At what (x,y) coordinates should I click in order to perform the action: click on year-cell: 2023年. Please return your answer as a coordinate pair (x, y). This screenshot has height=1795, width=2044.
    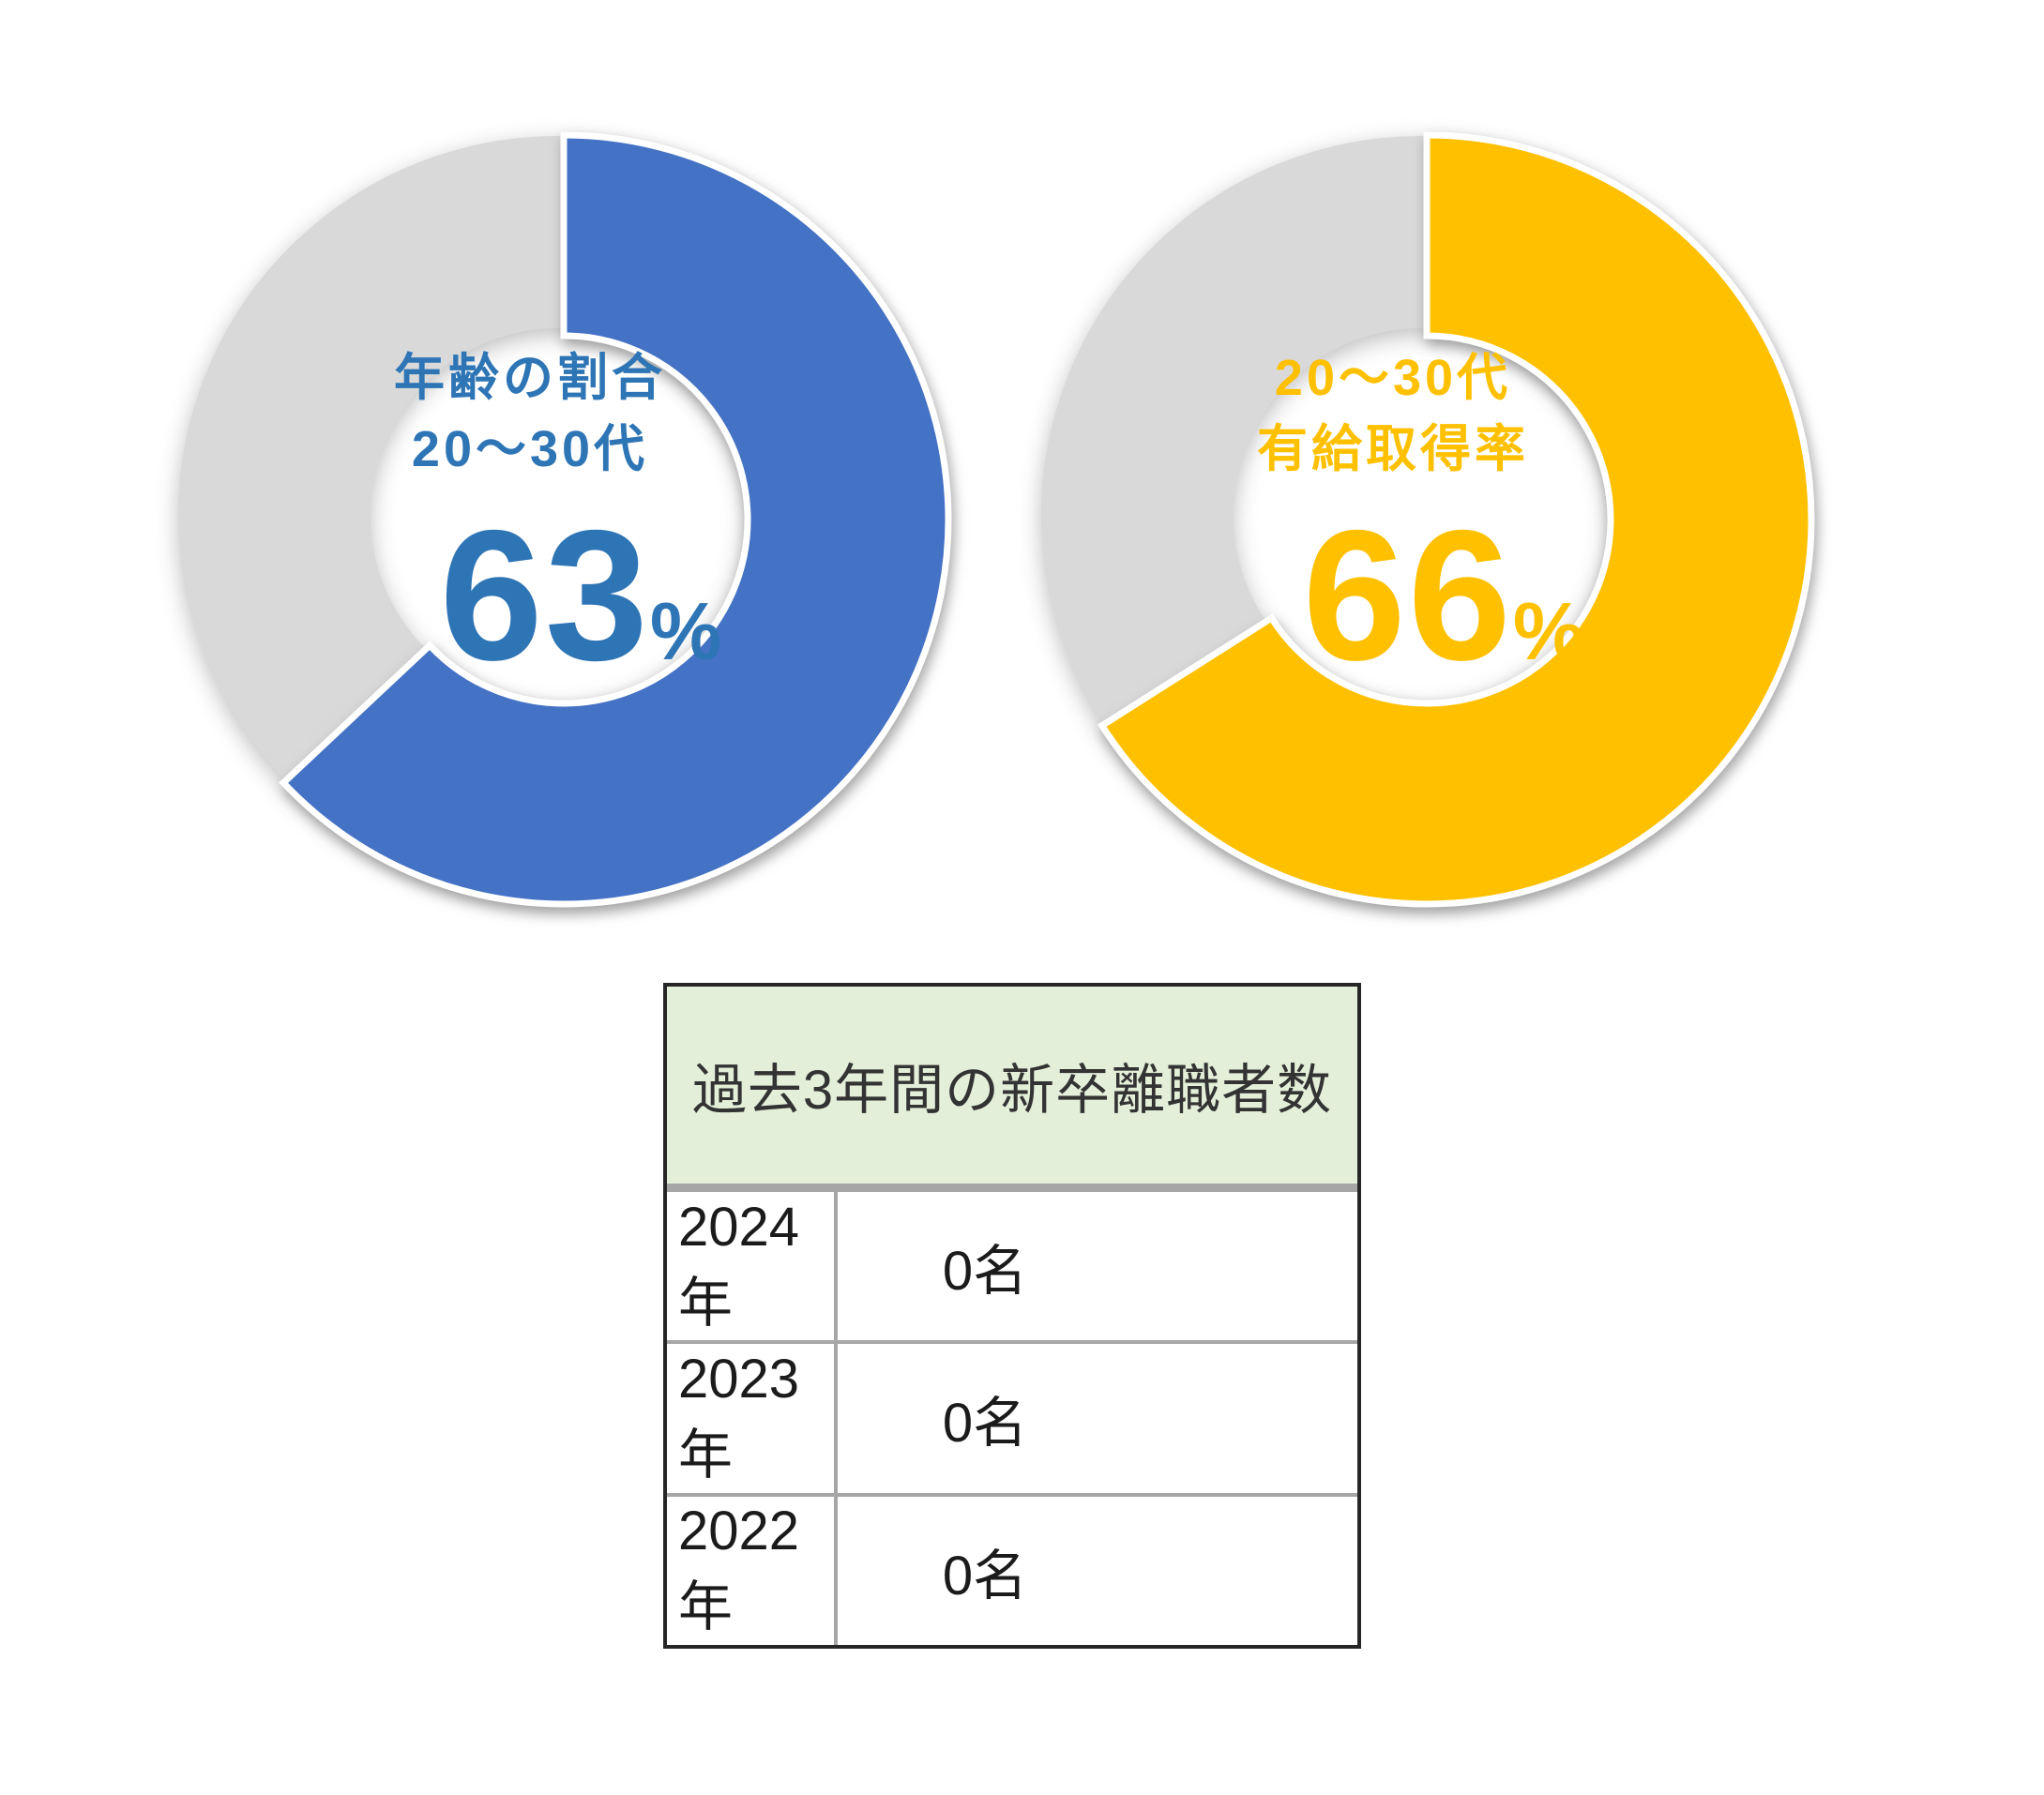
    Looking at the image, I should click on (752, 1418).